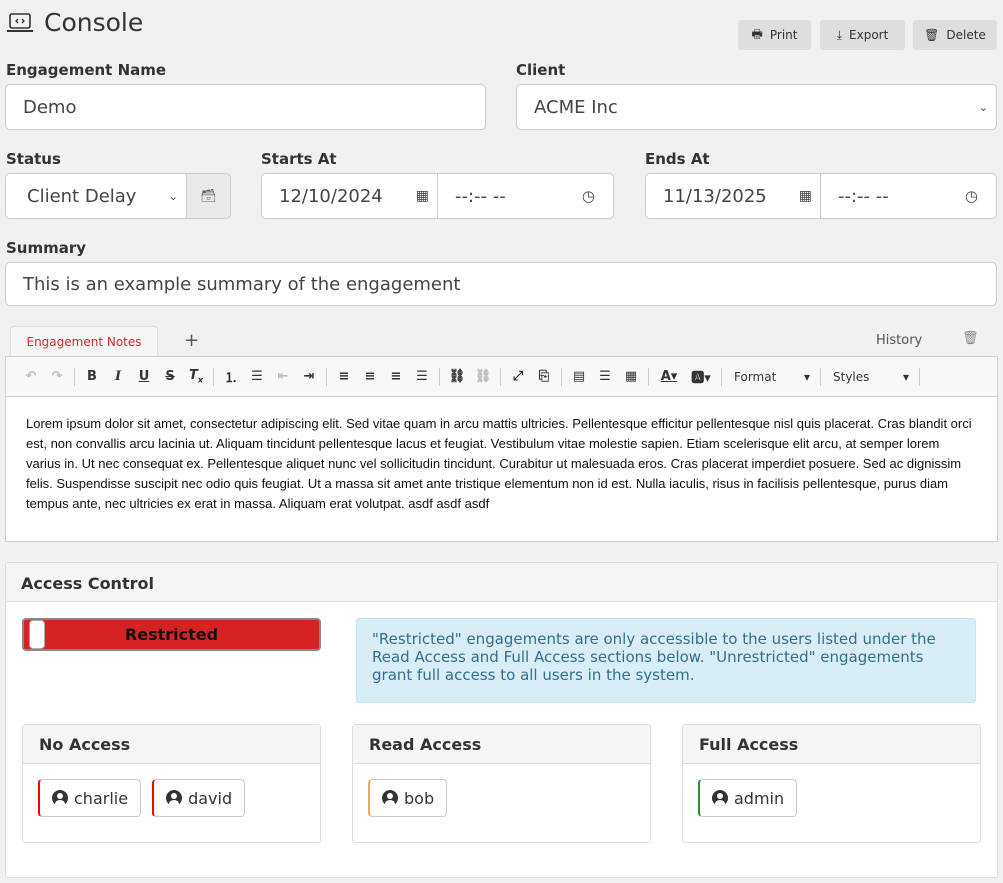  Describe the element at coordinates (756, 107) in the screenshot. I see `client-select: ACME Inc ⌄` at that location.